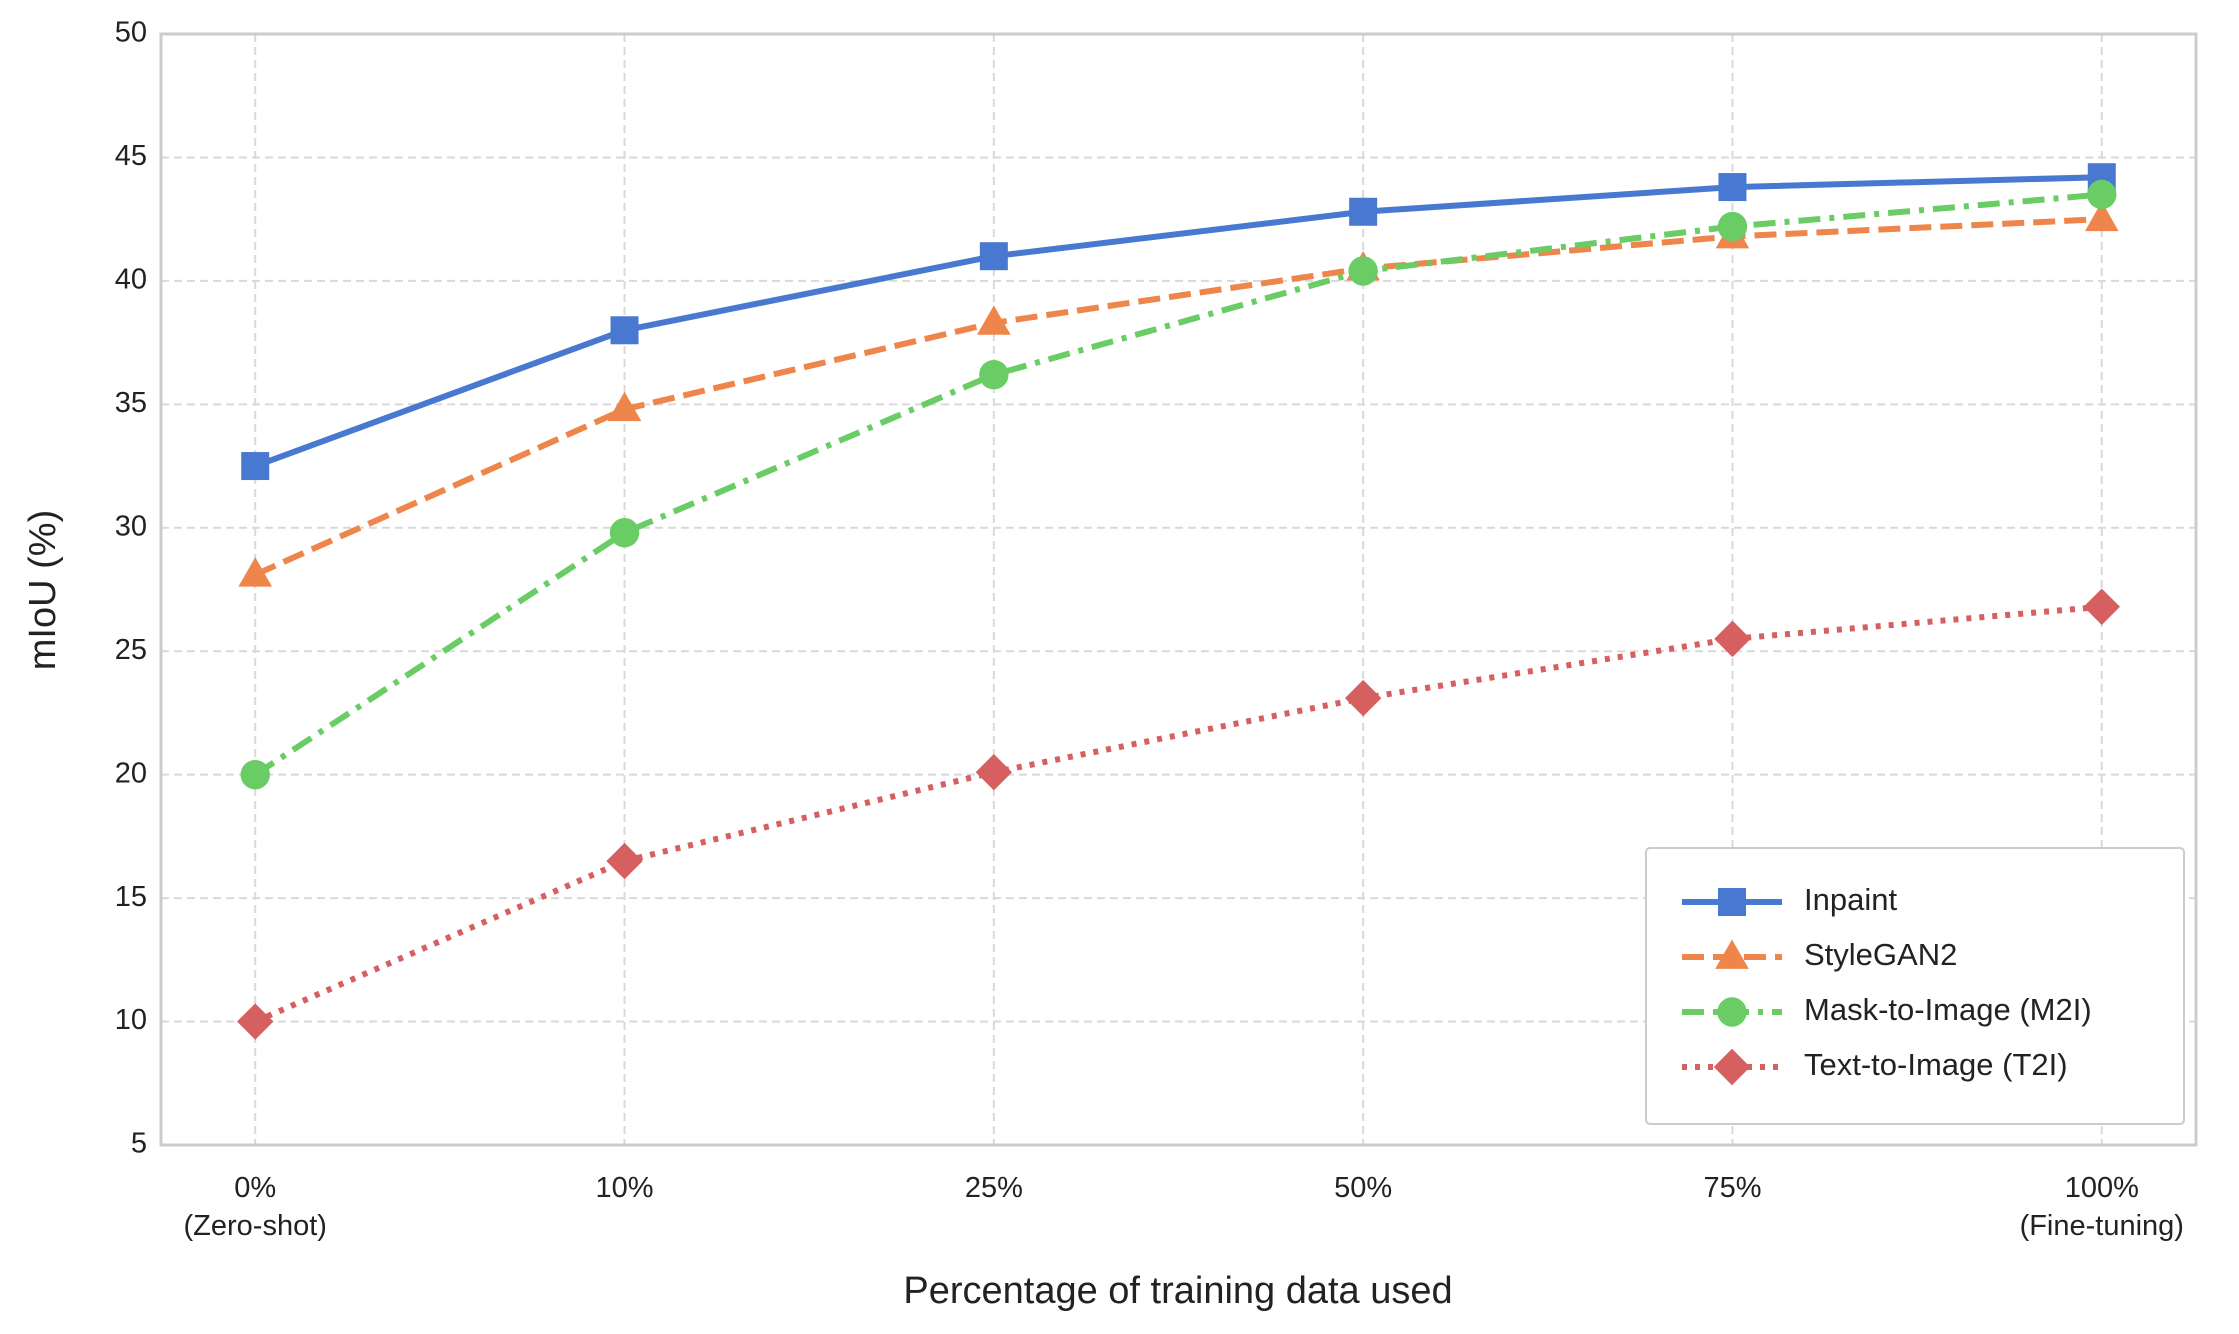  I want to click on x-tick-label: 100% (Fine-tuning), so click(2102, 1207).